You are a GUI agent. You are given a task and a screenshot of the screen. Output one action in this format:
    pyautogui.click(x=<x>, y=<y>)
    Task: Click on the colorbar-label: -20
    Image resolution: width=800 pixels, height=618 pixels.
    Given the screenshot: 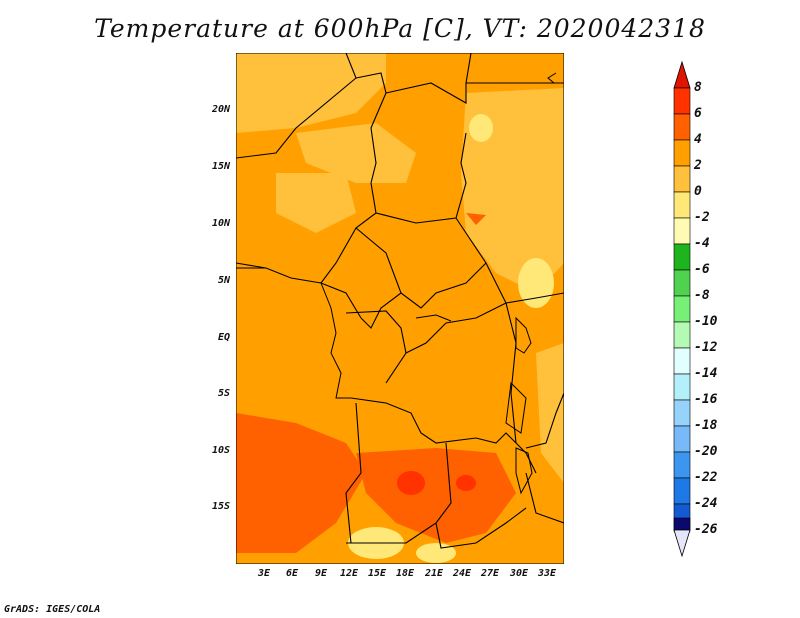 What is the action you would take?
    pyautogui.click(x=706, y=451)
    